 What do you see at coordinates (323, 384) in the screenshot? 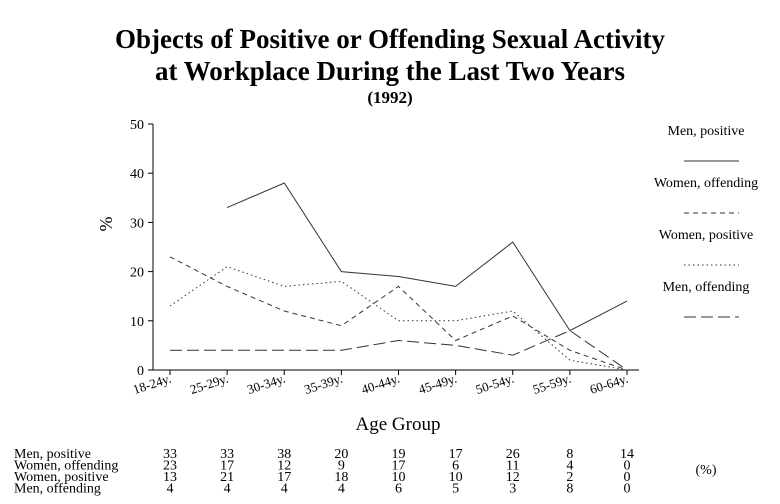
I see `x-tick-label: 35-39y.` at bounding box center [323, 384].